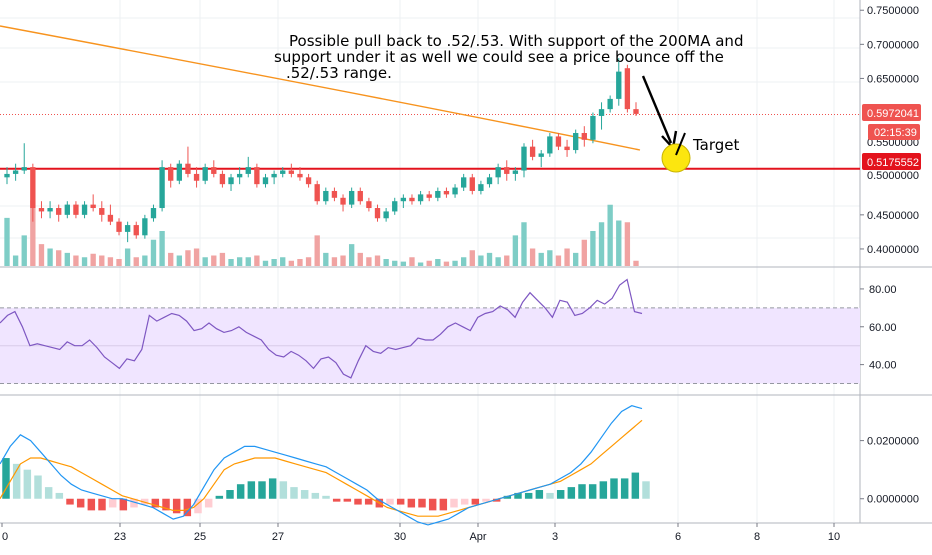  What do you see at coordinates (716, 145) in the screenshot?
I see `target-label: Target` at bounding box center [716, 145].